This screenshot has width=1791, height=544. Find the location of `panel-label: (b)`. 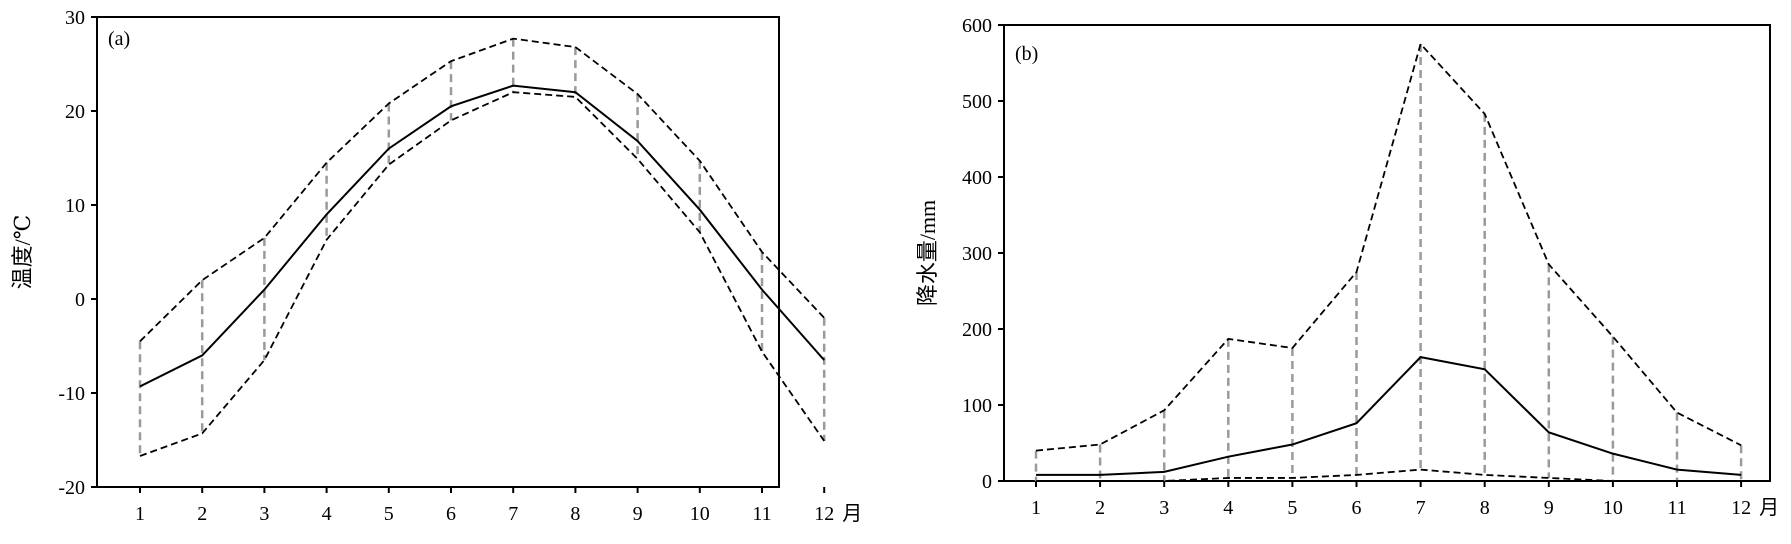

panel-label: (b) is located at coordinates (1026, 54).